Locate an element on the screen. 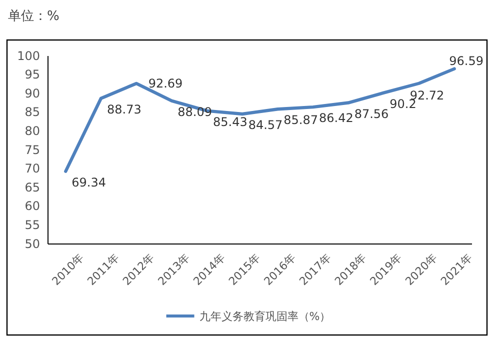 This screenshot has width=497, height=344. data-label: 85.43 is located at coordinates (230, 121).